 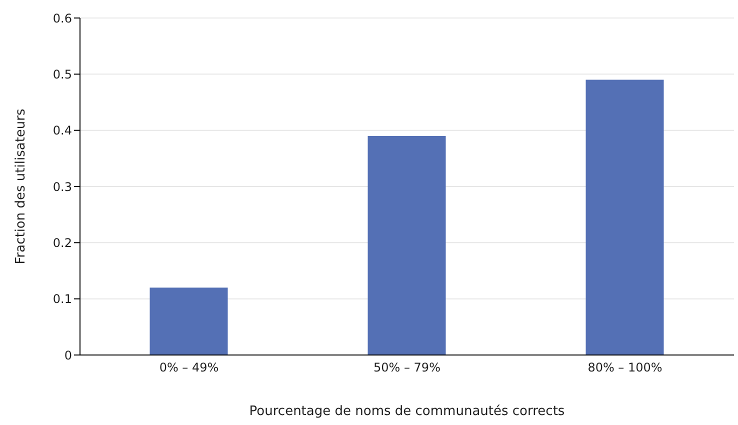 I want to click on y-tick-label: 0.3, so click(x=62, y=187).